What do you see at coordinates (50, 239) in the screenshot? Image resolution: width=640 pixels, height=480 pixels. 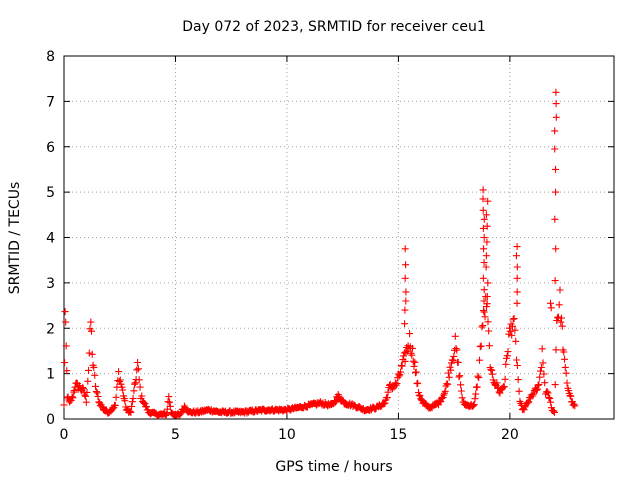 I see `y-tick-label: 4` at bounding box center [50, 239].